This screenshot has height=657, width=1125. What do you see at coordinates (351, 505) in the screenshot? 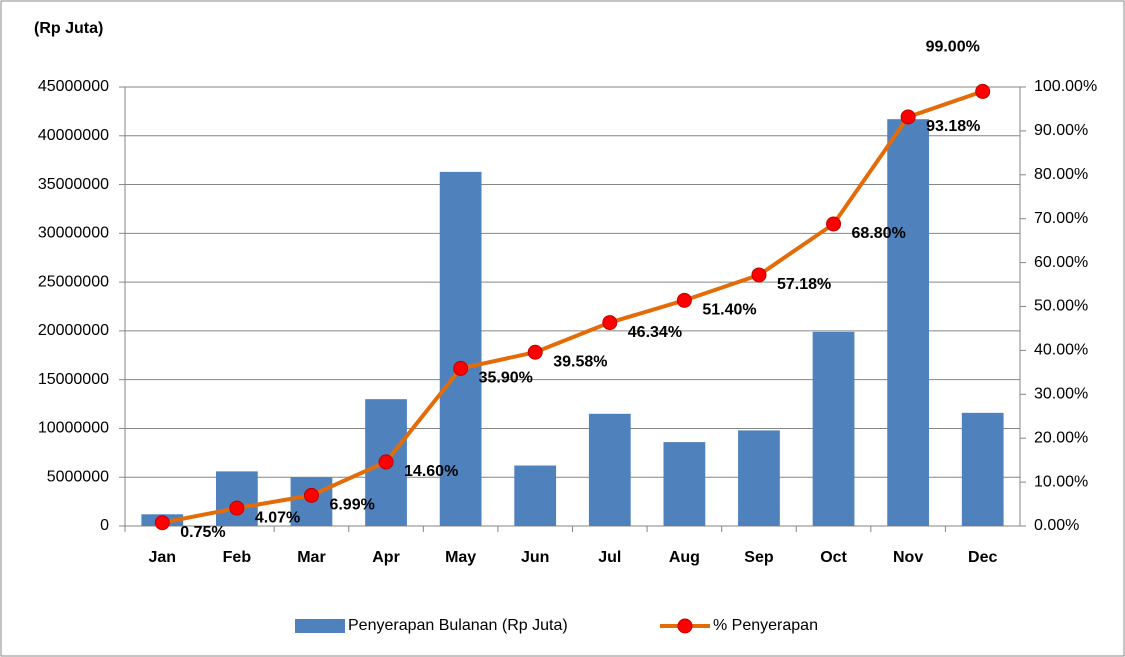
I see `data-label: 6.99%` at bounding box center [351, 505].